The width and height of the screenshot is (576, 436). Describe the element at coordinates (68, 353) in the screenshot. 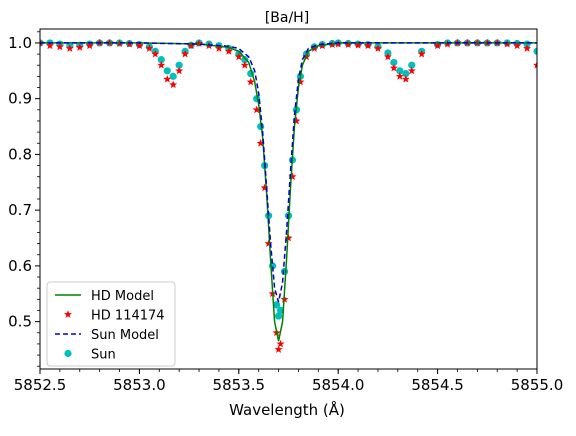

I see `legend-marker-circle` at that location.